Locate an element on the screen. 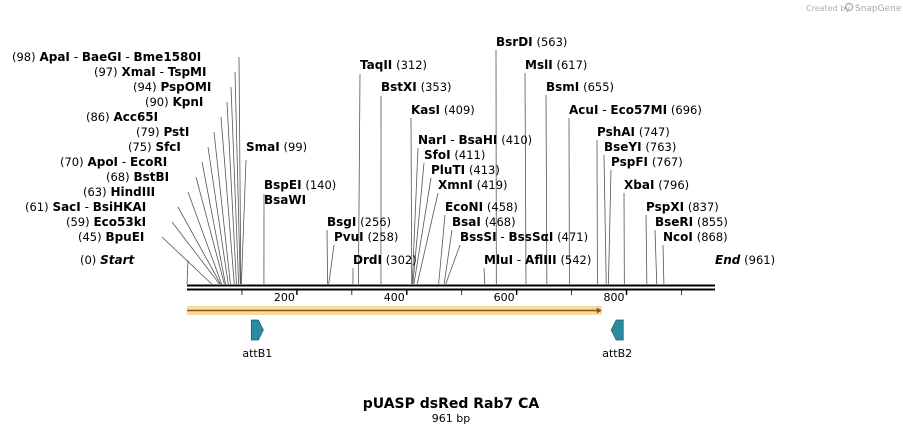 Image resolution: width=903 pixels, height=434 pixels. map-length: 961 bp is located at coordinates (451, 418).